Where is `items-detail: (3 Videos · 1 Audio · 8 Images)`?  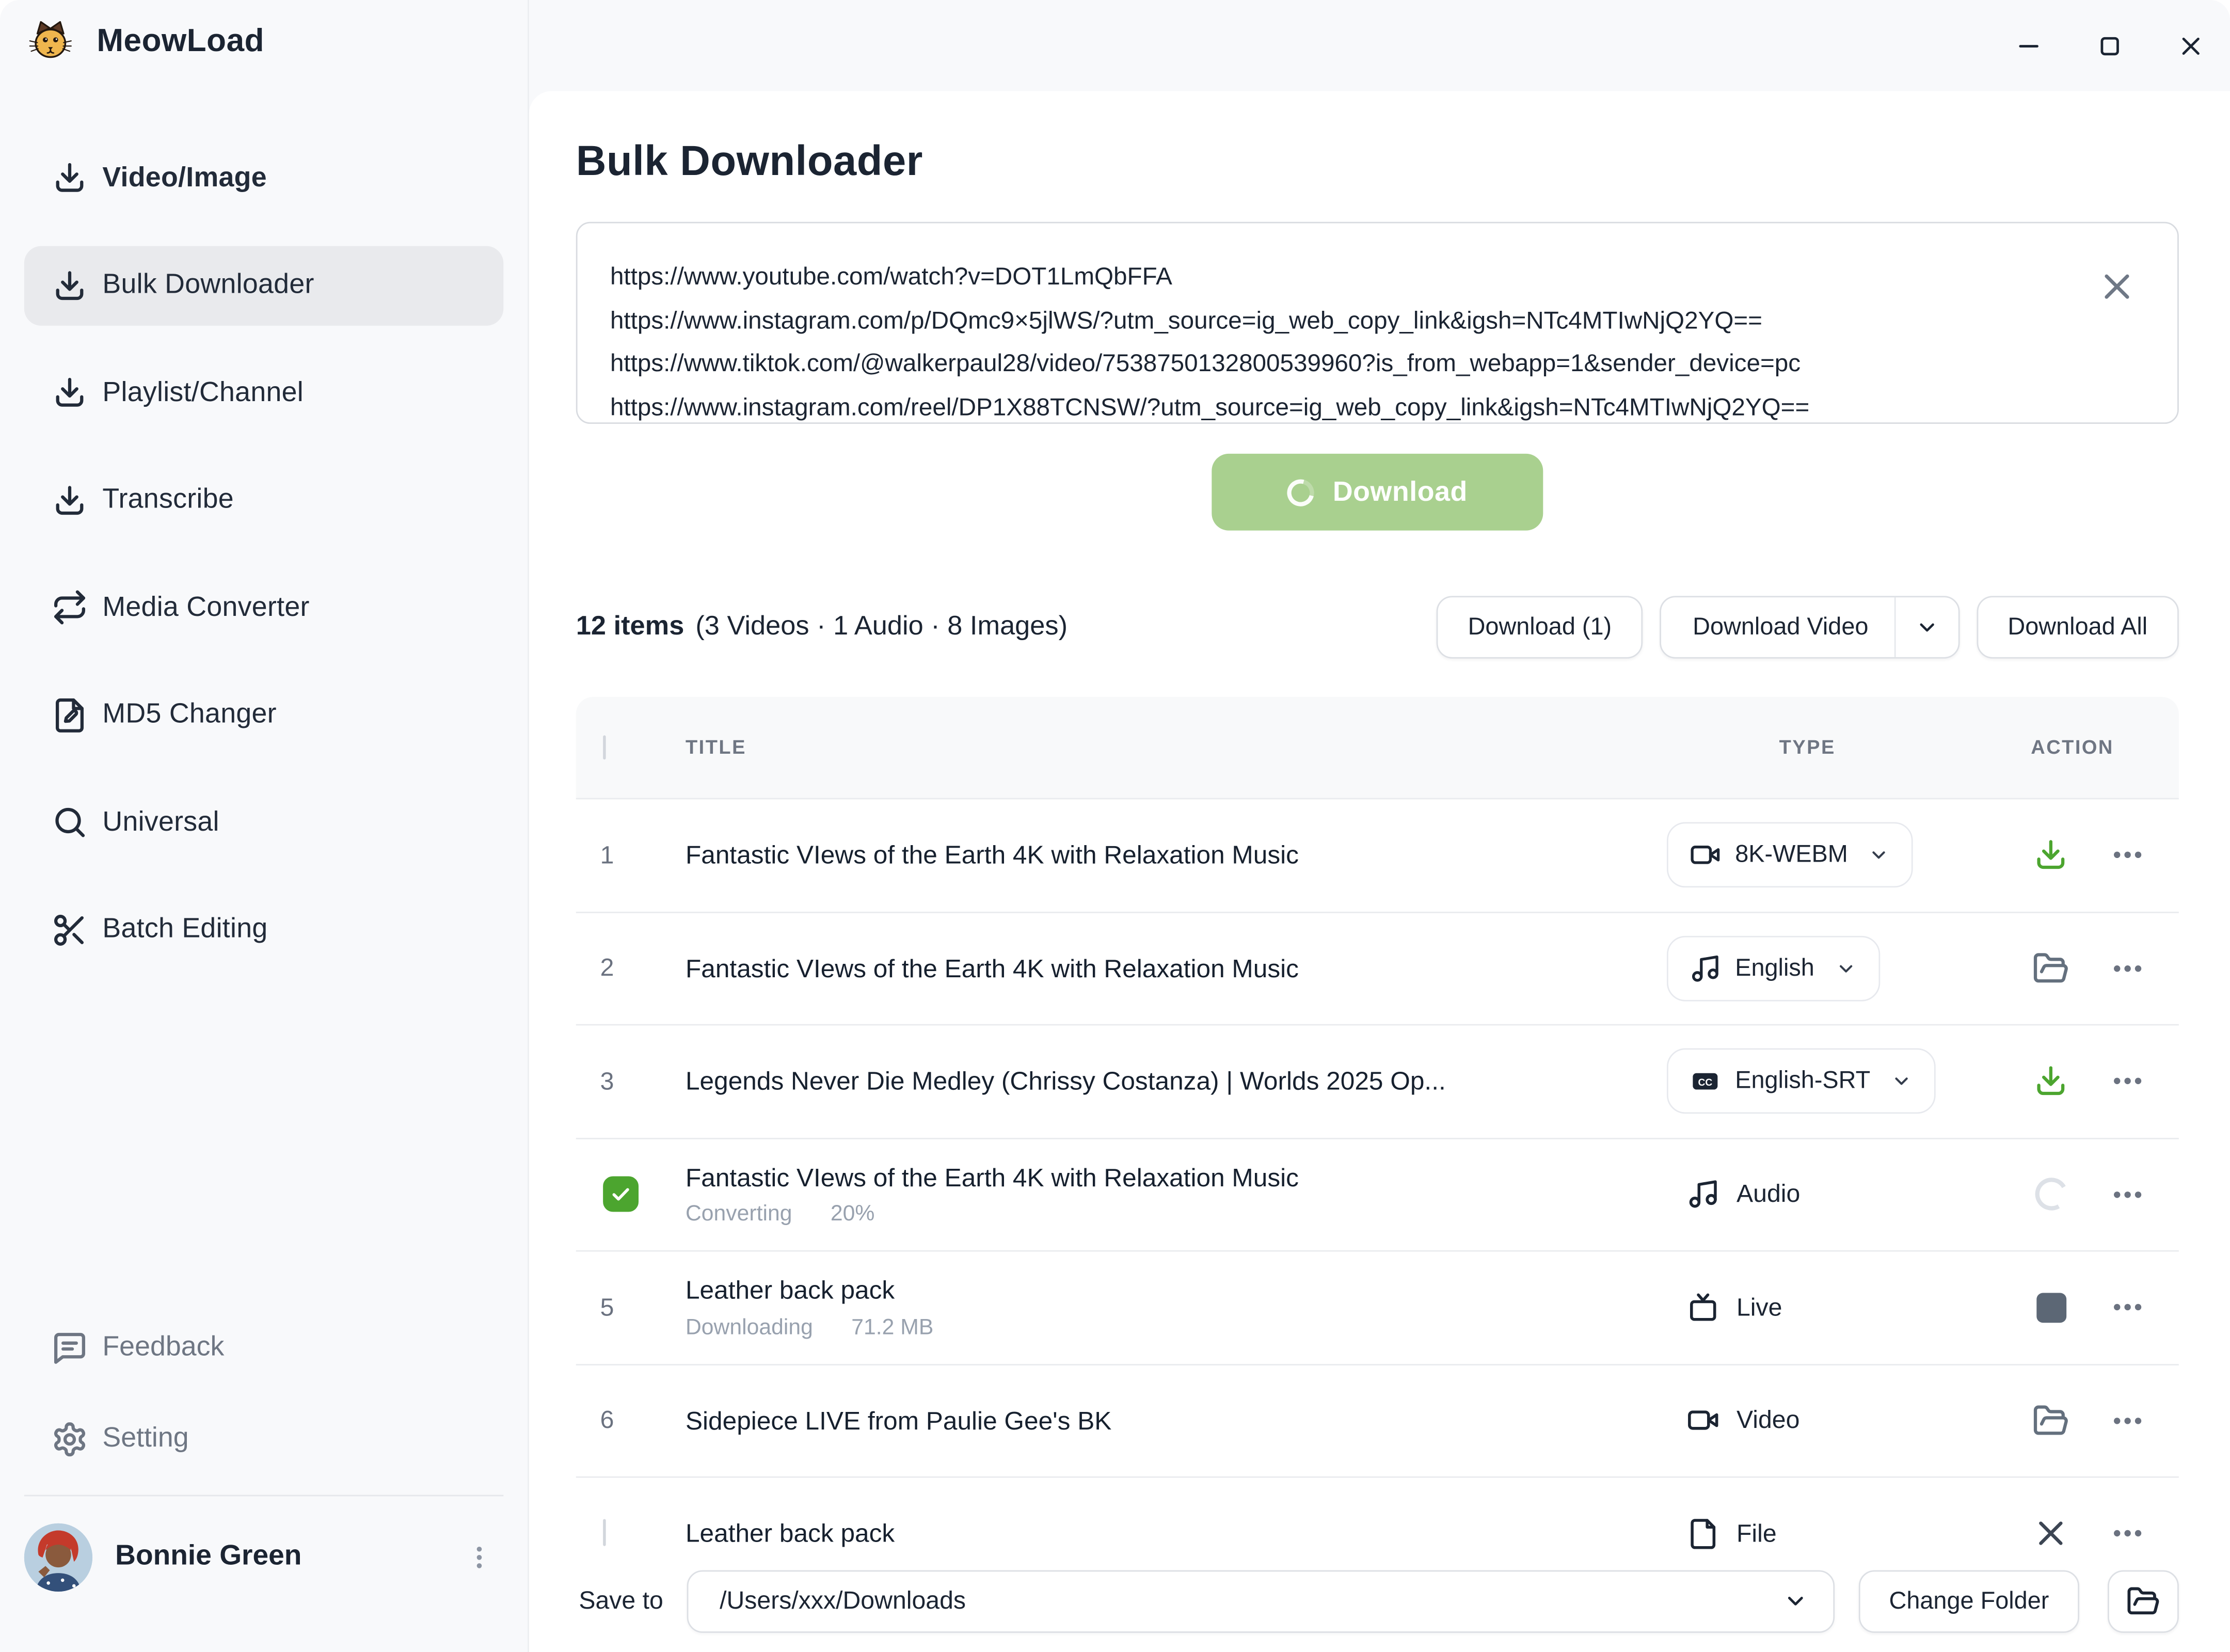 items-detail: (3 Videos · 1 Audio · 8 Images) is located at coordinates (881, 626).